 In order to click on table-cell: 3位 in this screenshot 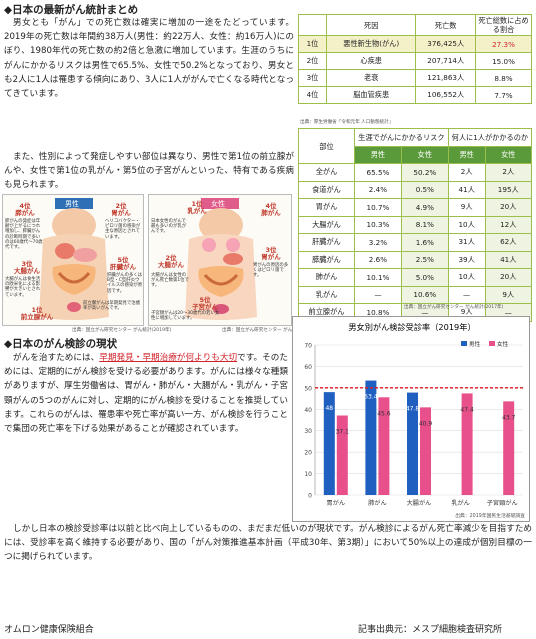, I will do `click(312, 78)`.